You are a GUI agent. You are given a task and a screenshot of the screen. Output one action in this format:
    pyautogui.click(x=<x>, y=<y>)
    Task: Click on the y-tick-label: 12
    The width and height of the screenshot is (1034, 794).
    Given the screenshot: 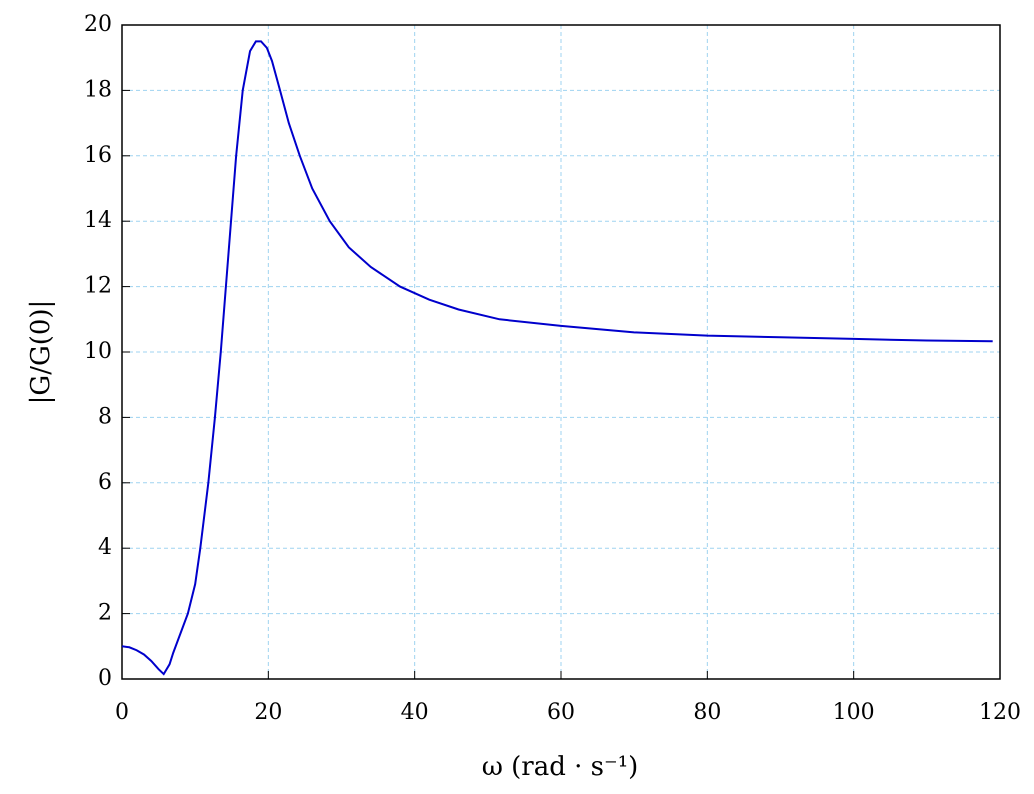 What is the action you would take?
    pyautogui.click(x=98, y=286)
    